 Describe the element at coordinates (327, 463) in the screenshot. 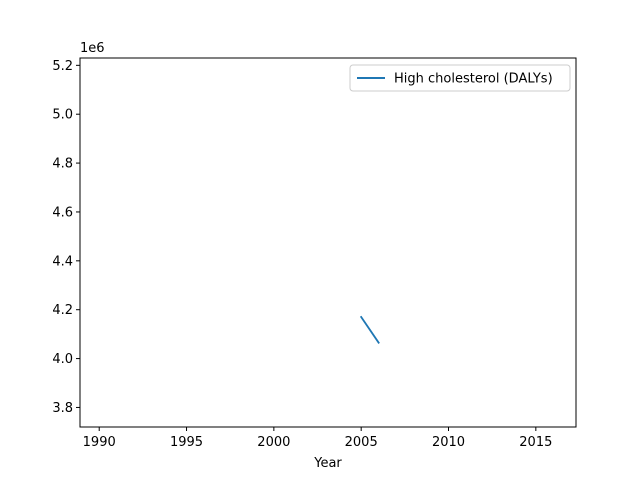

I see `x-axis-label: Year` at that location.